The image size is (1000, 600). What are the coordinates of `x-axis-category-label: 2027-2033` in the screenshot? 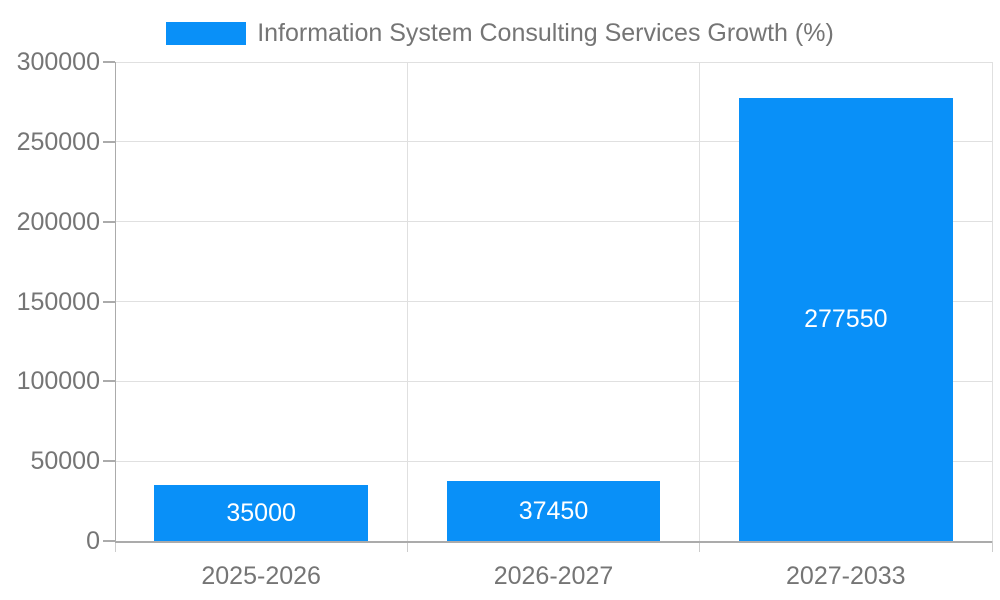 It's located at (846, 576).